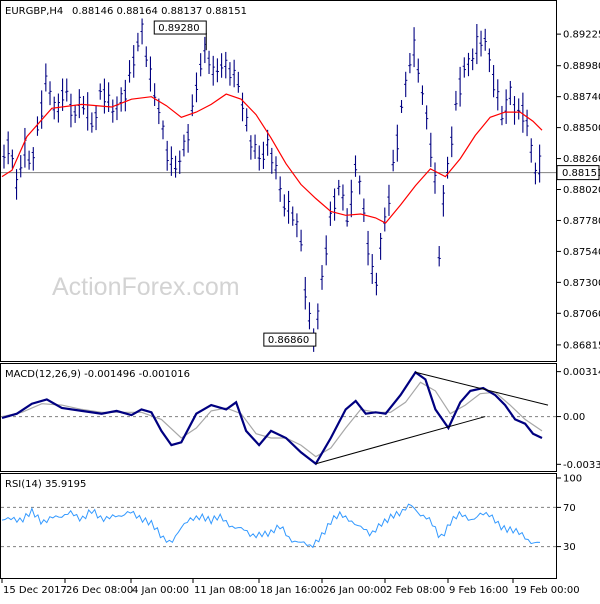 Image resolution: width=600 pixels, height=604 pixels. I want to click on macd-signal-line, so click(272, 419).